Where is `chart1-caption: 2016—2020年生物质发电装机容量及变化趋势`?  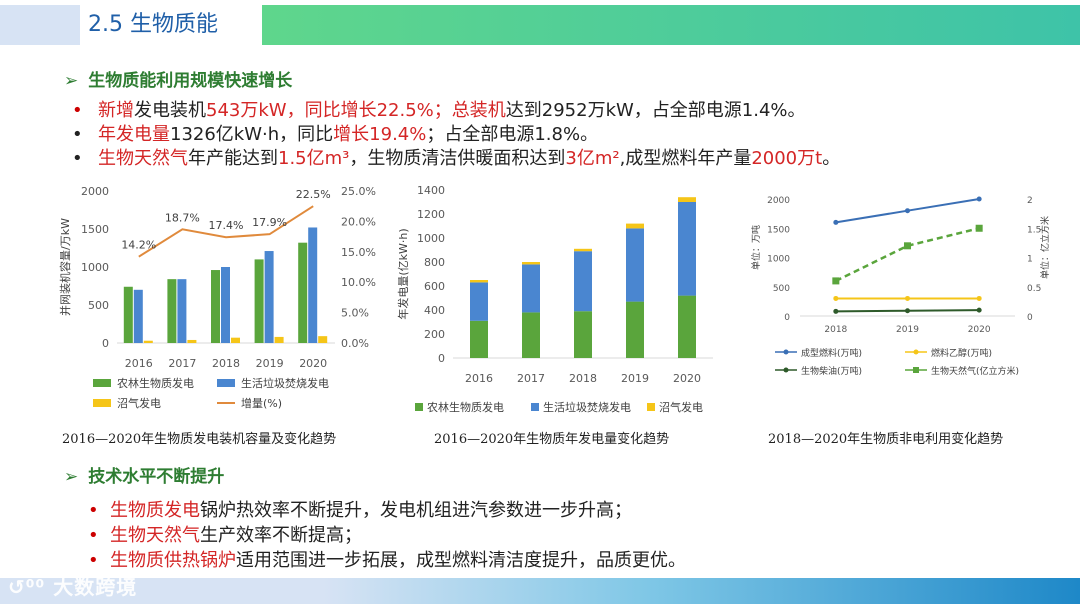
chart1-caption: 2016—2020年生物质发电装机容量及变化趋势 is located at coordinates (199, 439).